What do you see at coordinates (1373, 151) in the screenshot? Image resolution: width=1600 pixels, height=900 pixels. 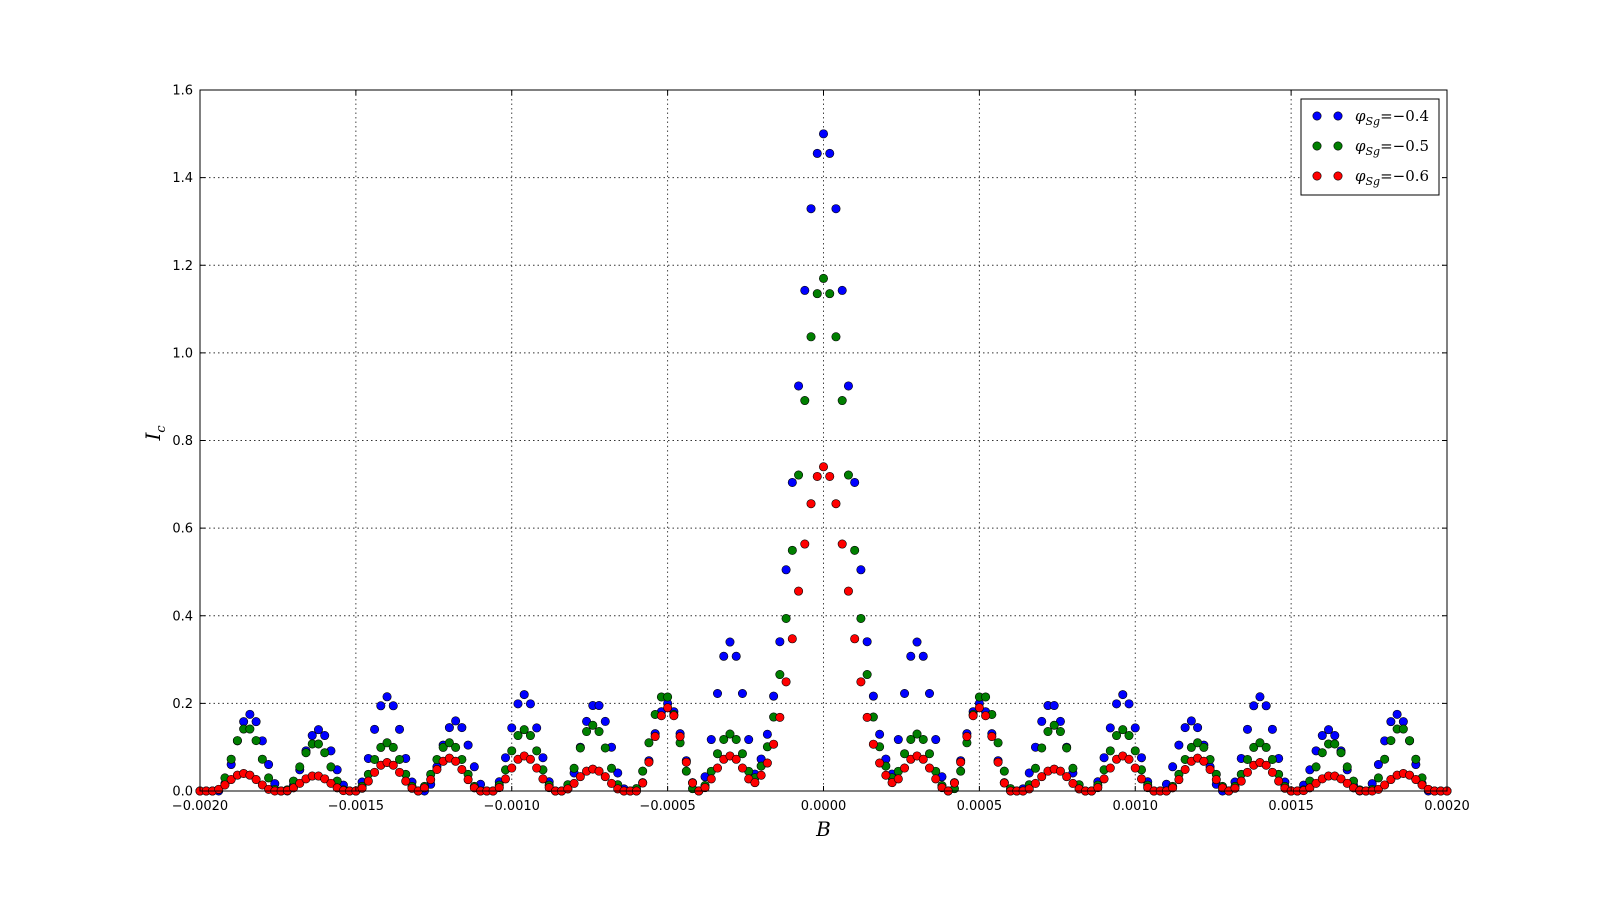 I see `legend-label-sub: Sg` at bounding box center [1373, 151].